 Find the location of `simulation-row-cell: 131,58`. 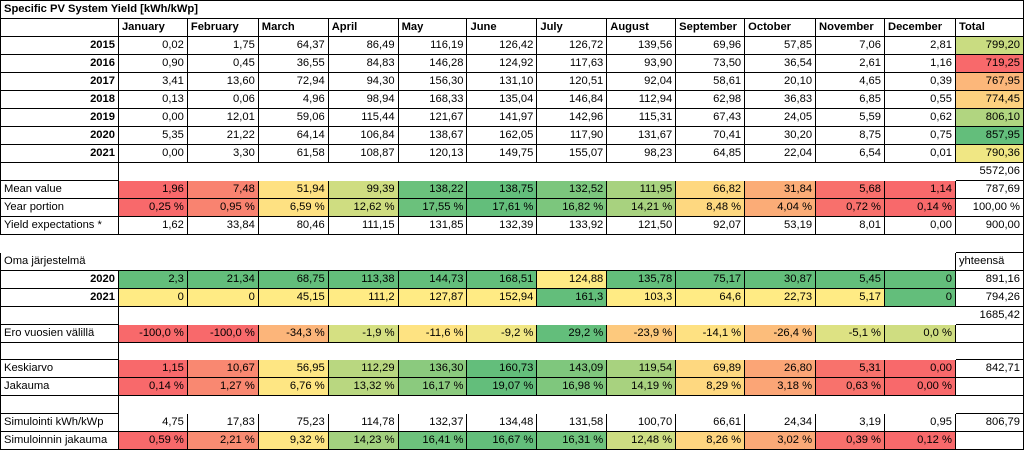

simulation-row-cell: 131,58 is located at coordinates (572, 422).